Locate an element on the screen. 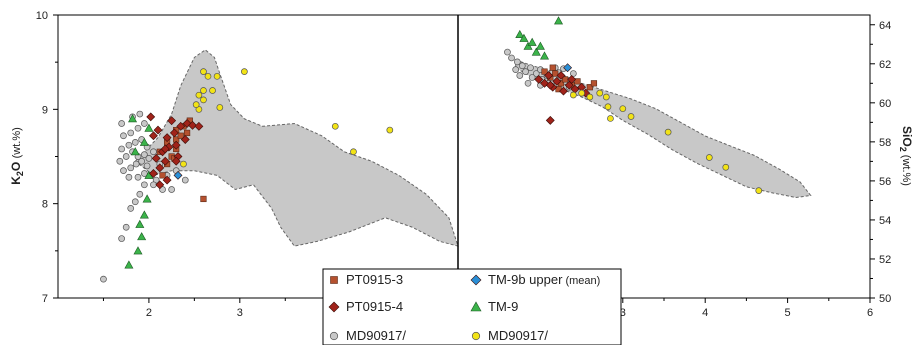 This screenshot has height=350, width=916. left-series-md90917-ln1-ln2 is located at coordinates (144, 196).